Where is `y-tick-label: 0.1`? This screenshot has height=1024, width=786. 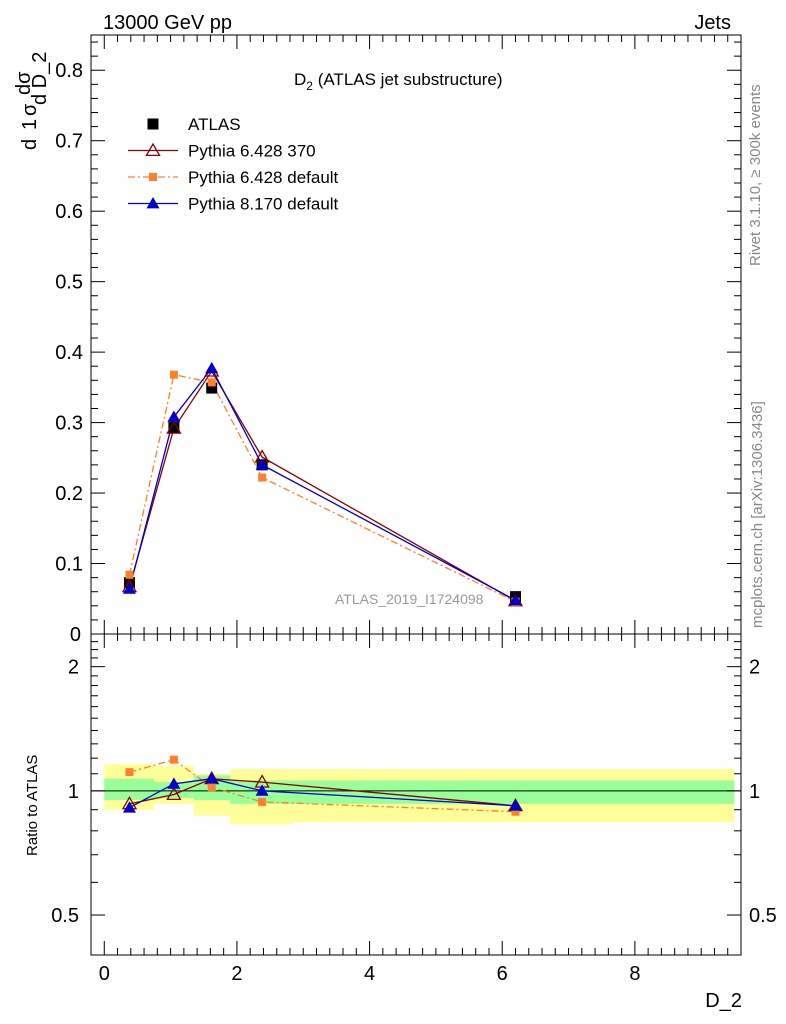
y-tick-label: 0.1 is located at coordinates (69, 565).